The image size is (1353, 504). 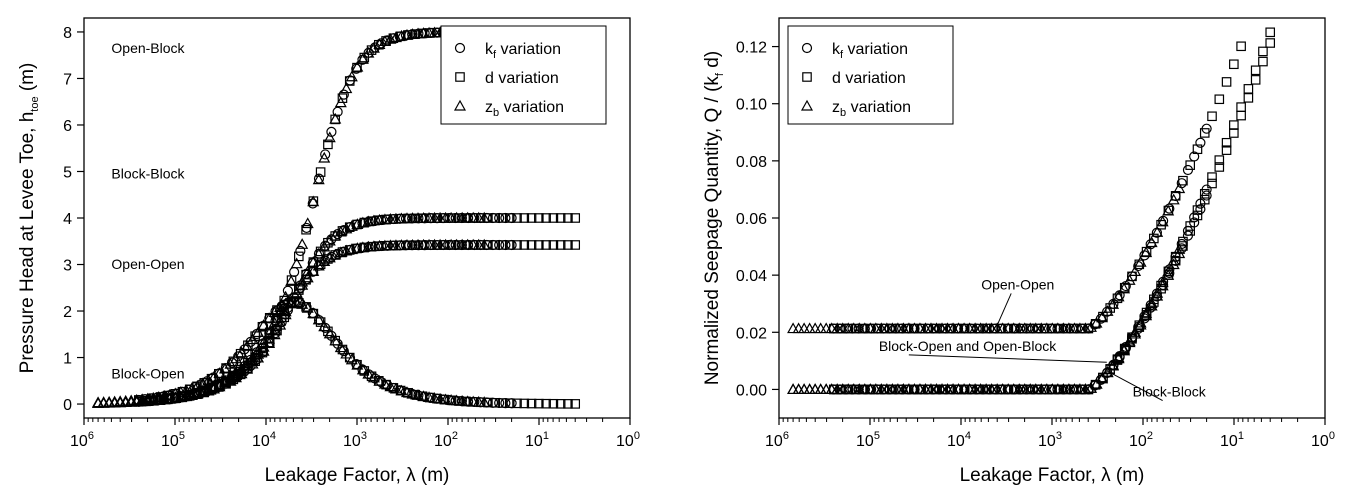 What do you see at coordinates (751, 162) in the screenshot?
I see `y-tick-label: 0.08` at bounding box center [751, 162].